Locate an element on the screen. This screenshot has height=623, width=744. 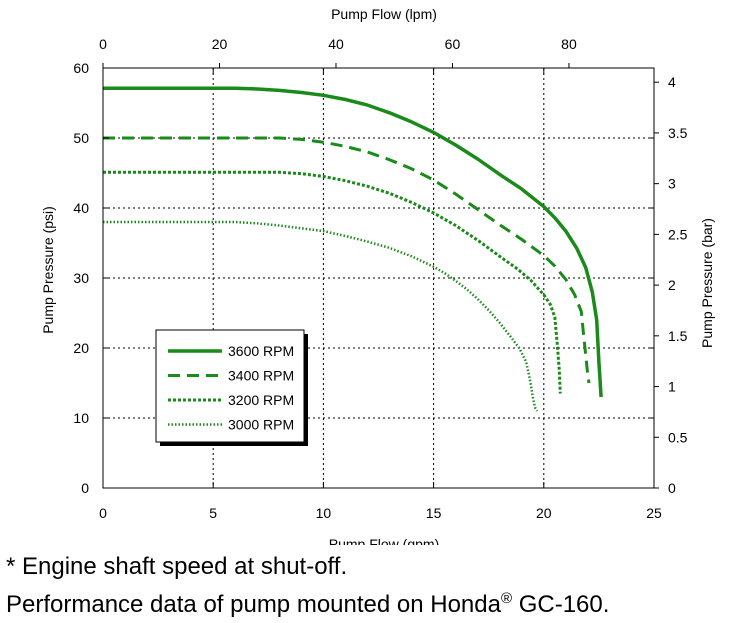
x2-tick-label: 60 is located at coordinates (453, 44).